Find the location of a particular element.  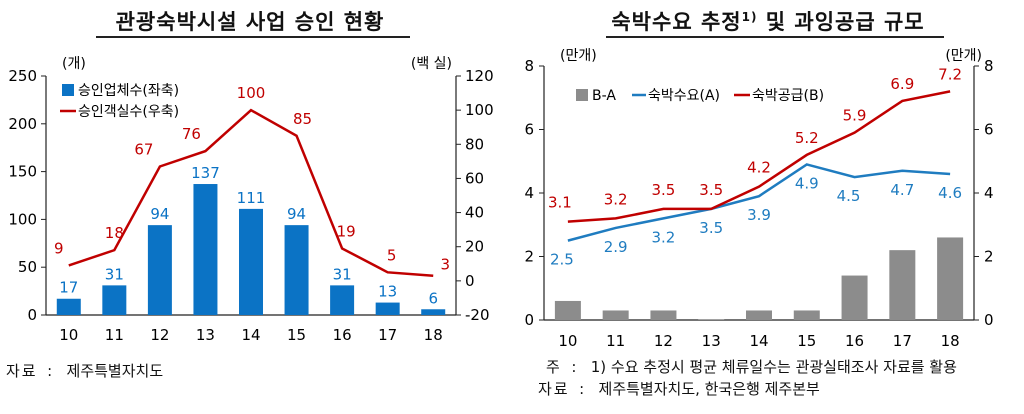

line-data-label: 3.5 is located at coordinates (711, 228).